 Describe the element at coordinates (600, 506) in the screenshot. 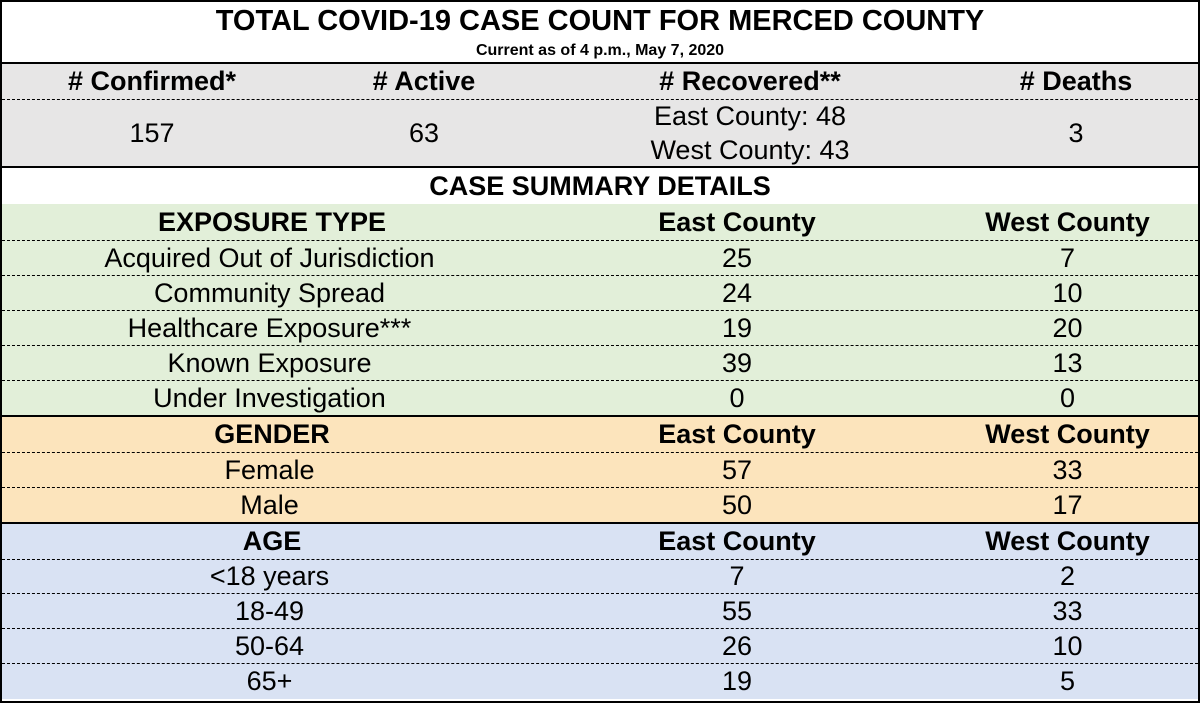

I see `table-row: Male 50 17` at that location.